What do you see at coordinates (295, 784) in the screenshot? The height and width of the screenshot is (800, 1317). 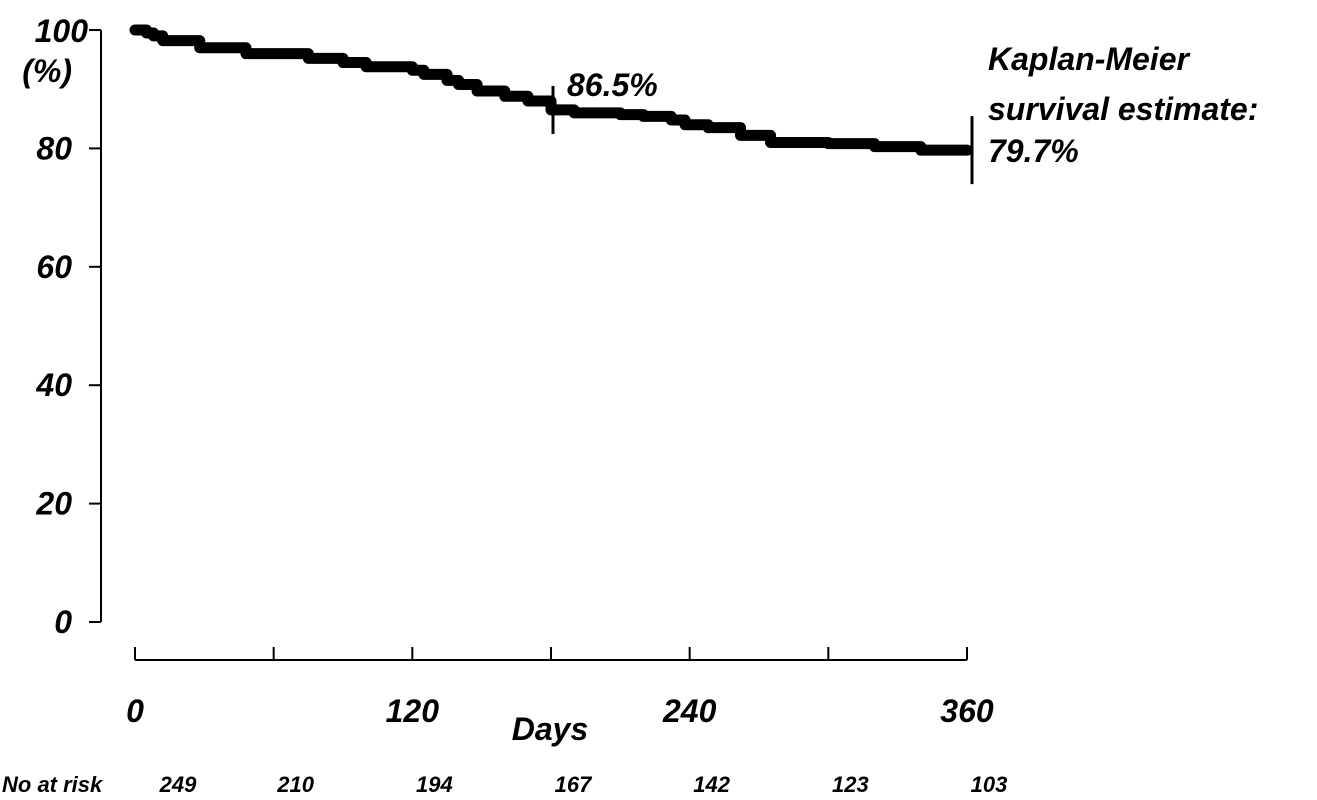 I see `at-risk-value: 210` at bounding box center [295, 784].